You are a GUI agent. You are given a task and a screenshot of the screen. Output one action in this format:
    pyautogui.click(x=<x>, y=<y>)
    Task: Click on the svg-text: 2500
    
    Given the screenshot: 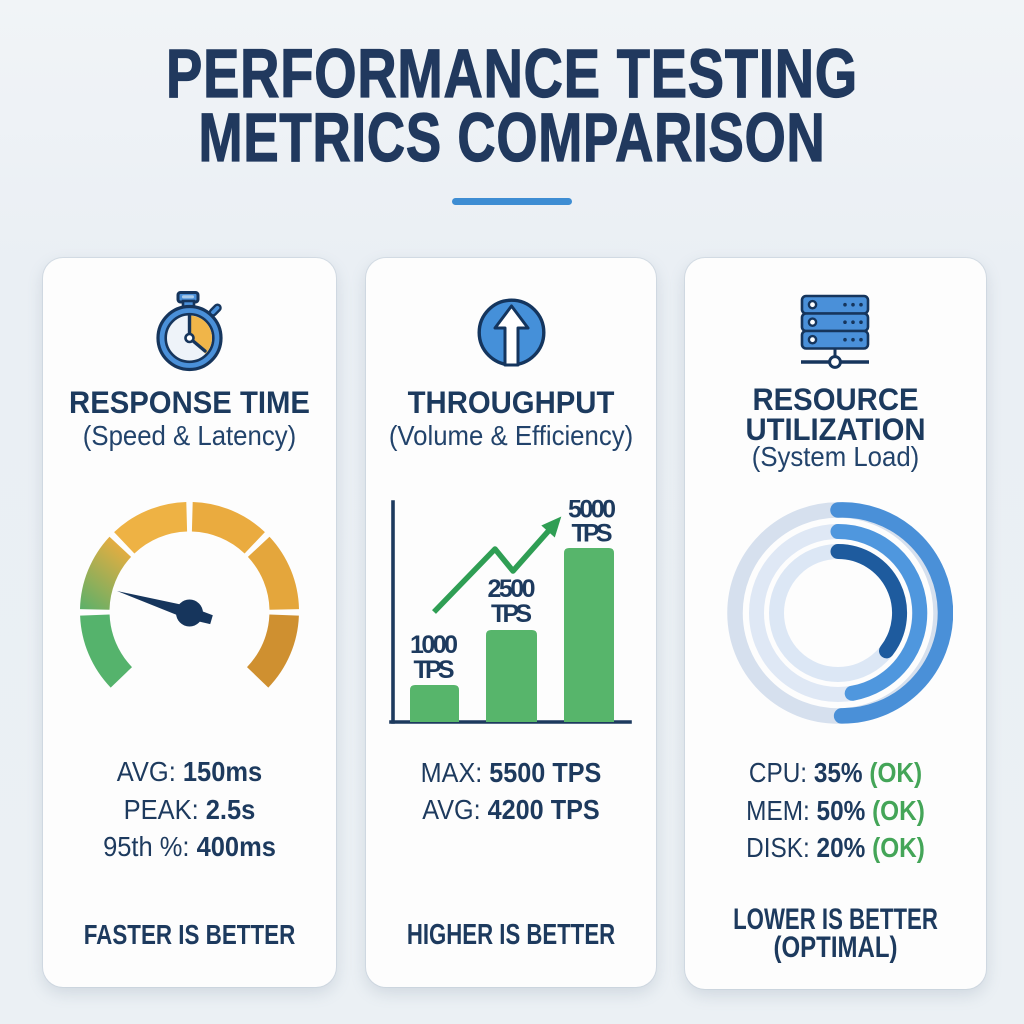 What is the action you would take?
    pyautogui.click(x=512, y=589)
    